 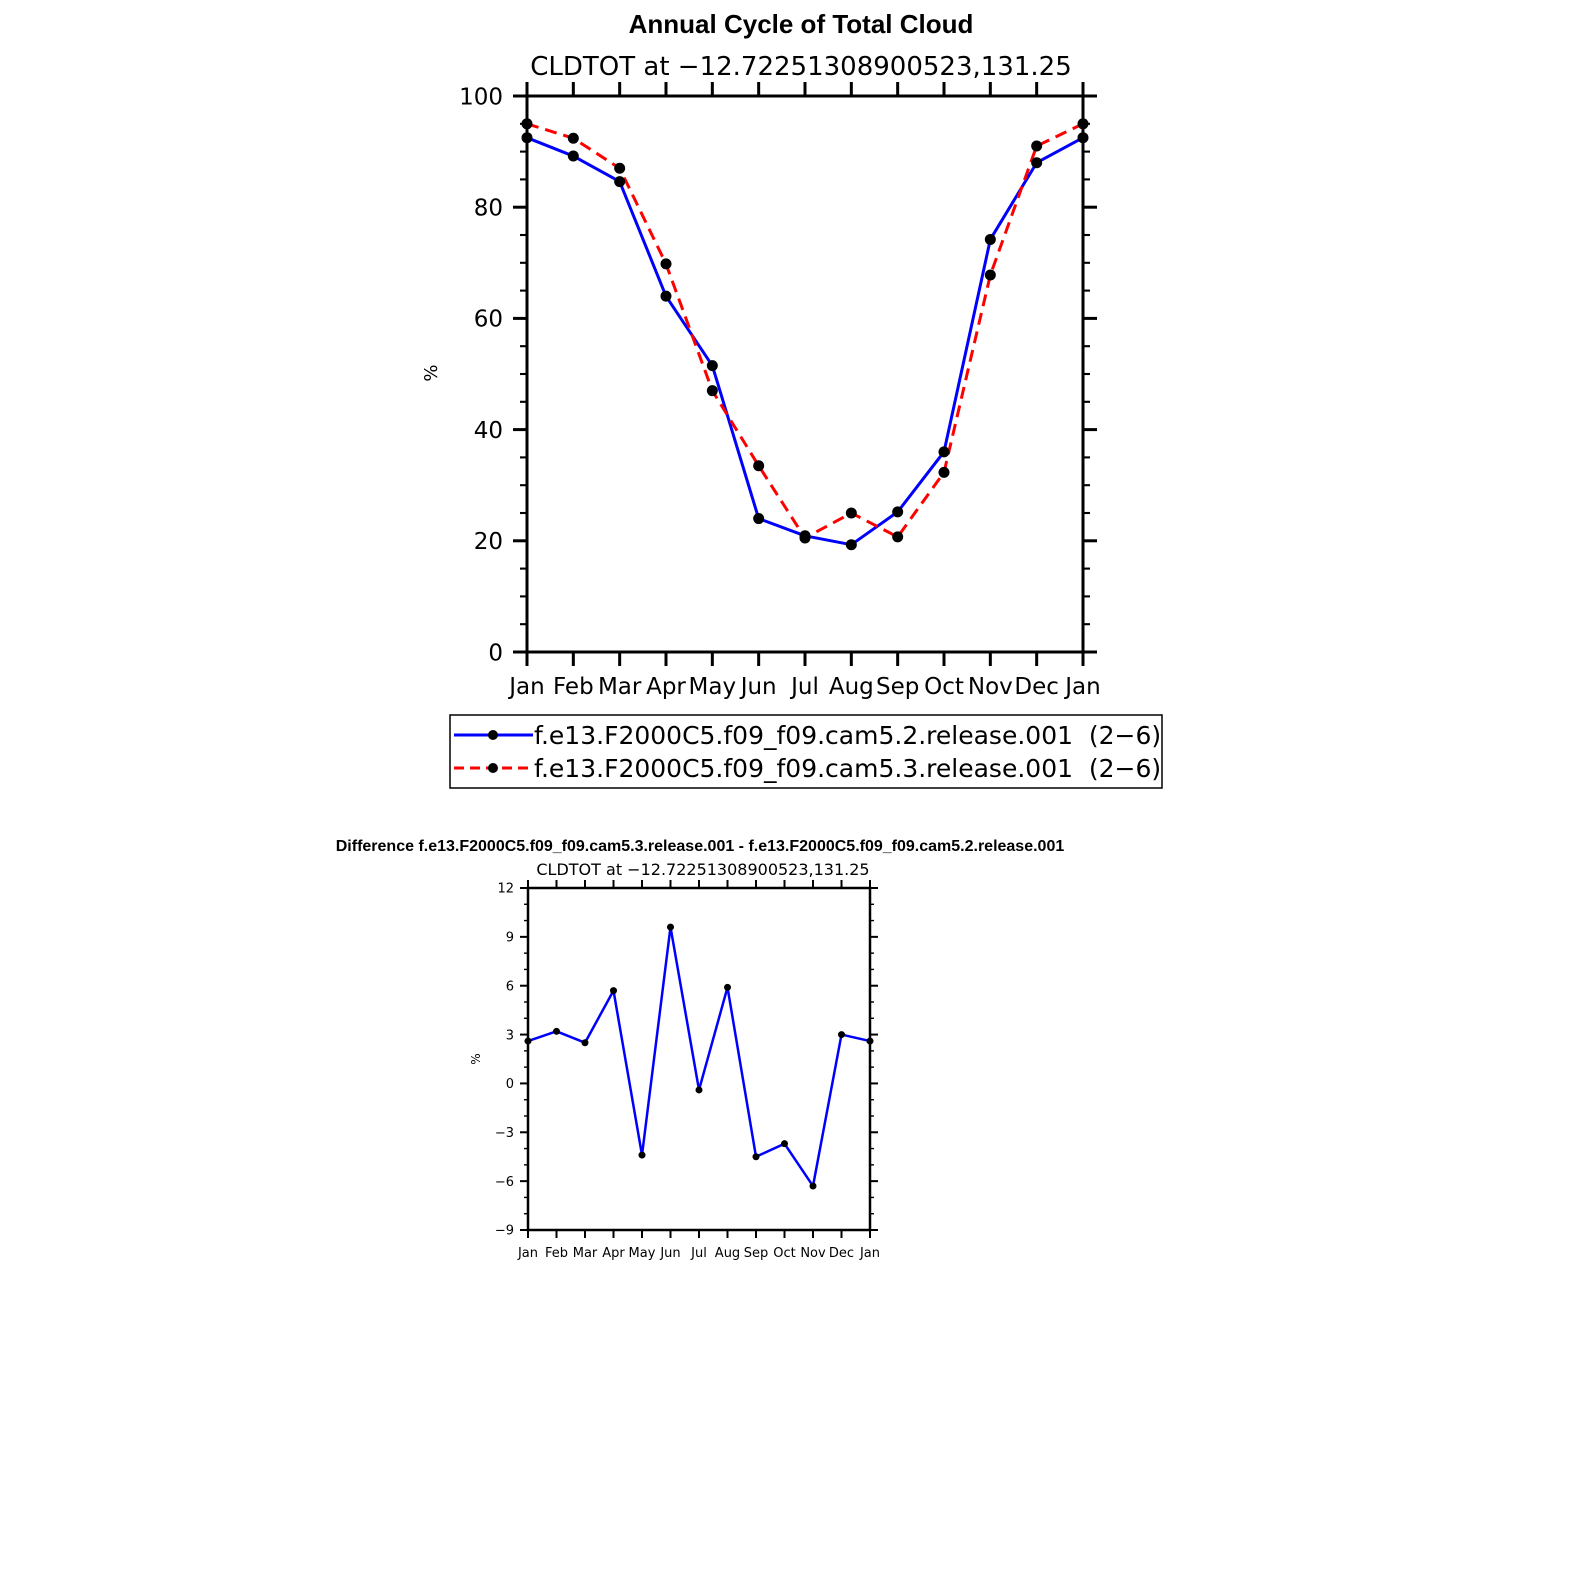 I want to click on chart2-xtick-label: Oct, so click(x=784, y=1253).